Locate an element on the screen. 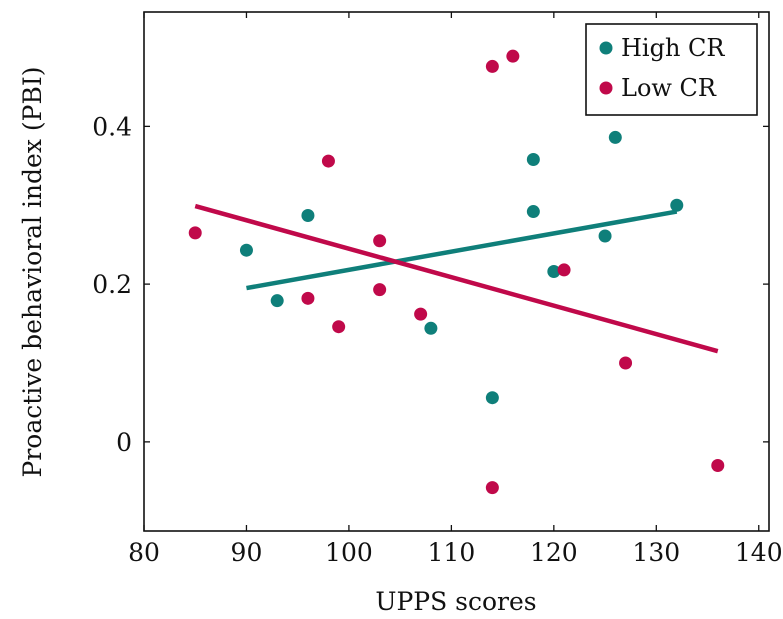 The height and width of the screenshot is (619, 783). legend: High CR Low CR is located at coordinates (671, 69).